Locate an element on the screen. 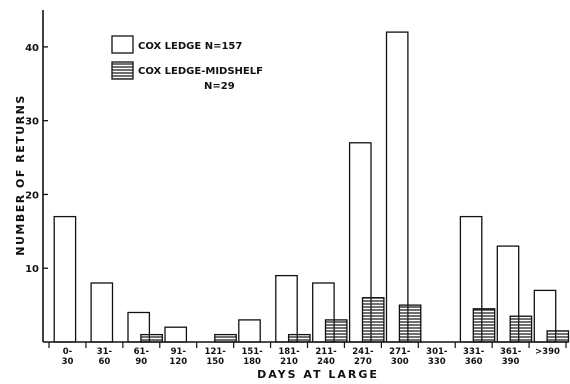  x-tick-label-10-line-2: 330 is located at coordinates (437, 362).